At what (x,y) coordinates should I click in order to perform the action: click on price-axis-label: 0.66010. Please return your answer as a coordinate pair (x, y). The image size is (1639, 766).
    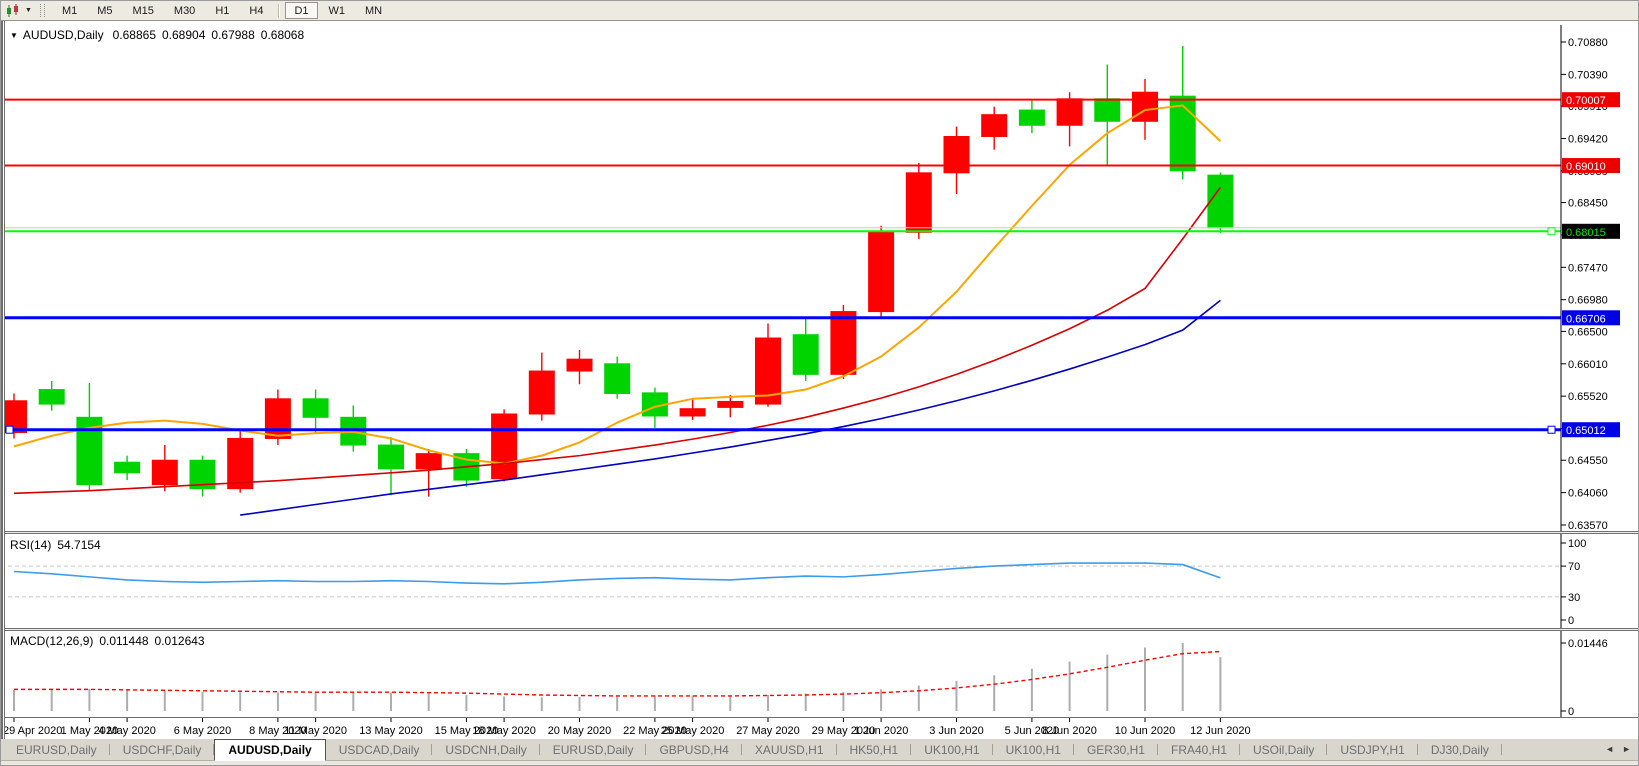
    Looking at the image, I should click on (1588, 365).